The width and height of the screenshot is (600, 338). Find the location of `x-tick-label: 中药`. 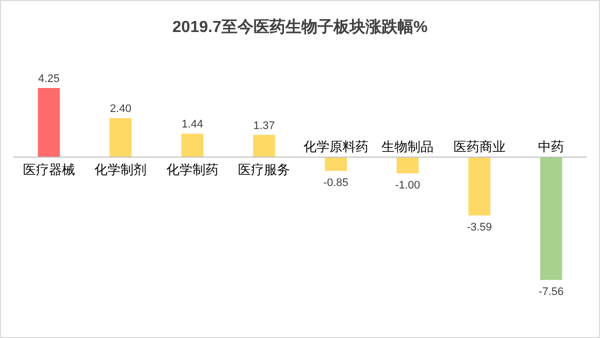

x-tick-label: 中药 is located at coordinates (551, 146).